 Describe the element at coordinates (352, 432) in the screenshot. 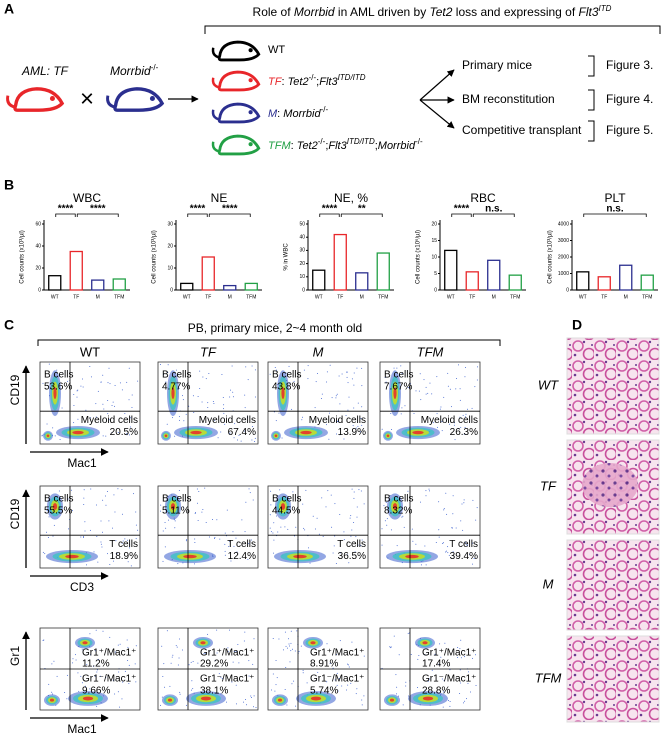

I see `gate-percent: 13.9%` at that location.